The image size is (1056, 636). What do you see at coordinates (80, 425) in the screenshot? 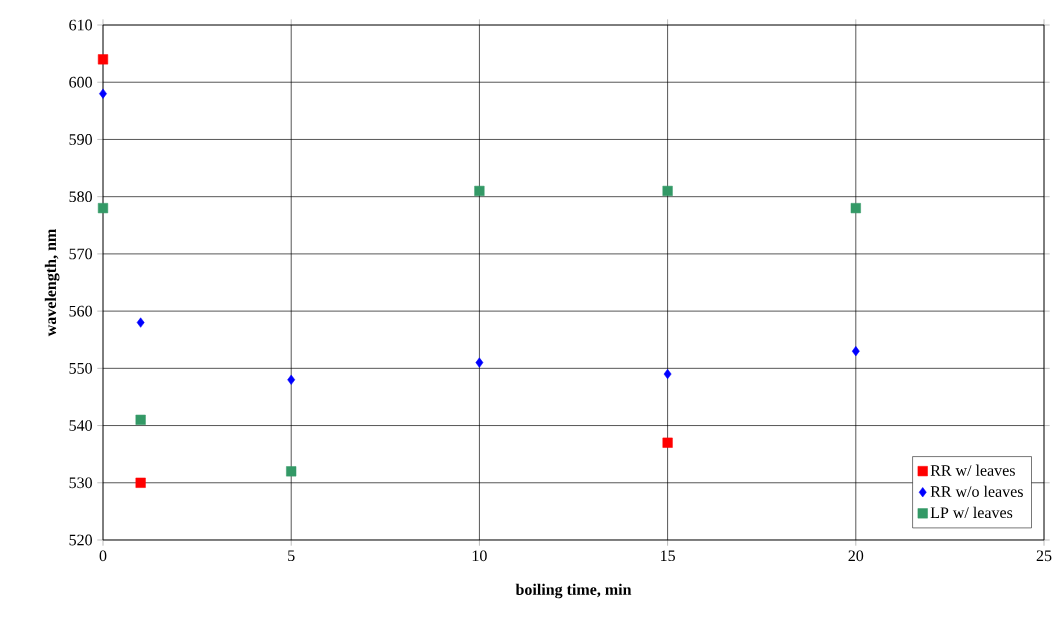
I see `y-tick-label: 540` at bounding box center [80, 425].